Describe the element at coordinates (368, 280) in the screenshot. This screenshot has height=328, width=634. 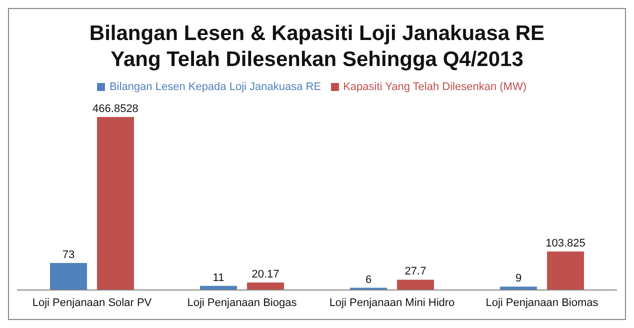
I see `data-label: 6` at that location.